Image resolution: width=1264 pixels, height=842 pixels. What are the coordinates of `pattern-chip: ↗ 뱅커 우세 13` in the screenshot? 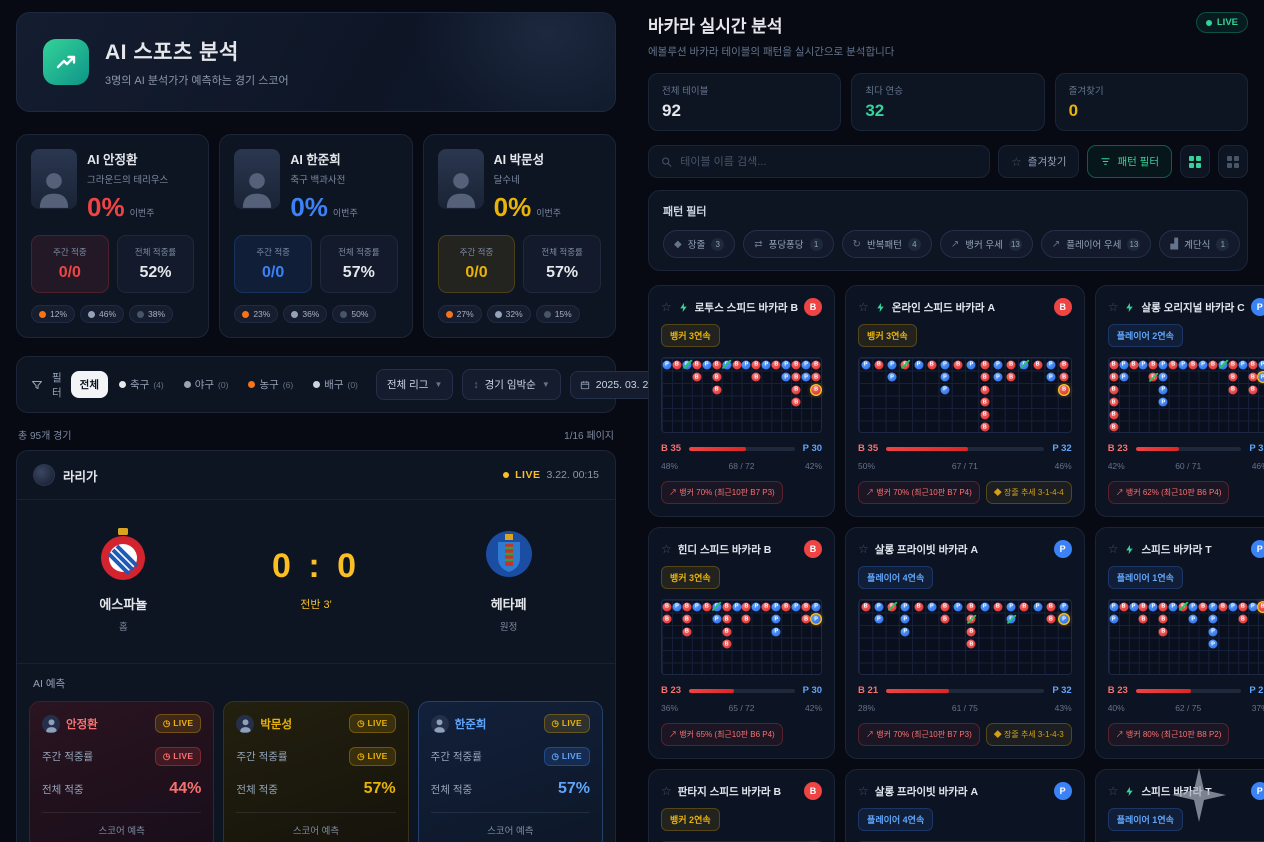 It's located at (986, 244).